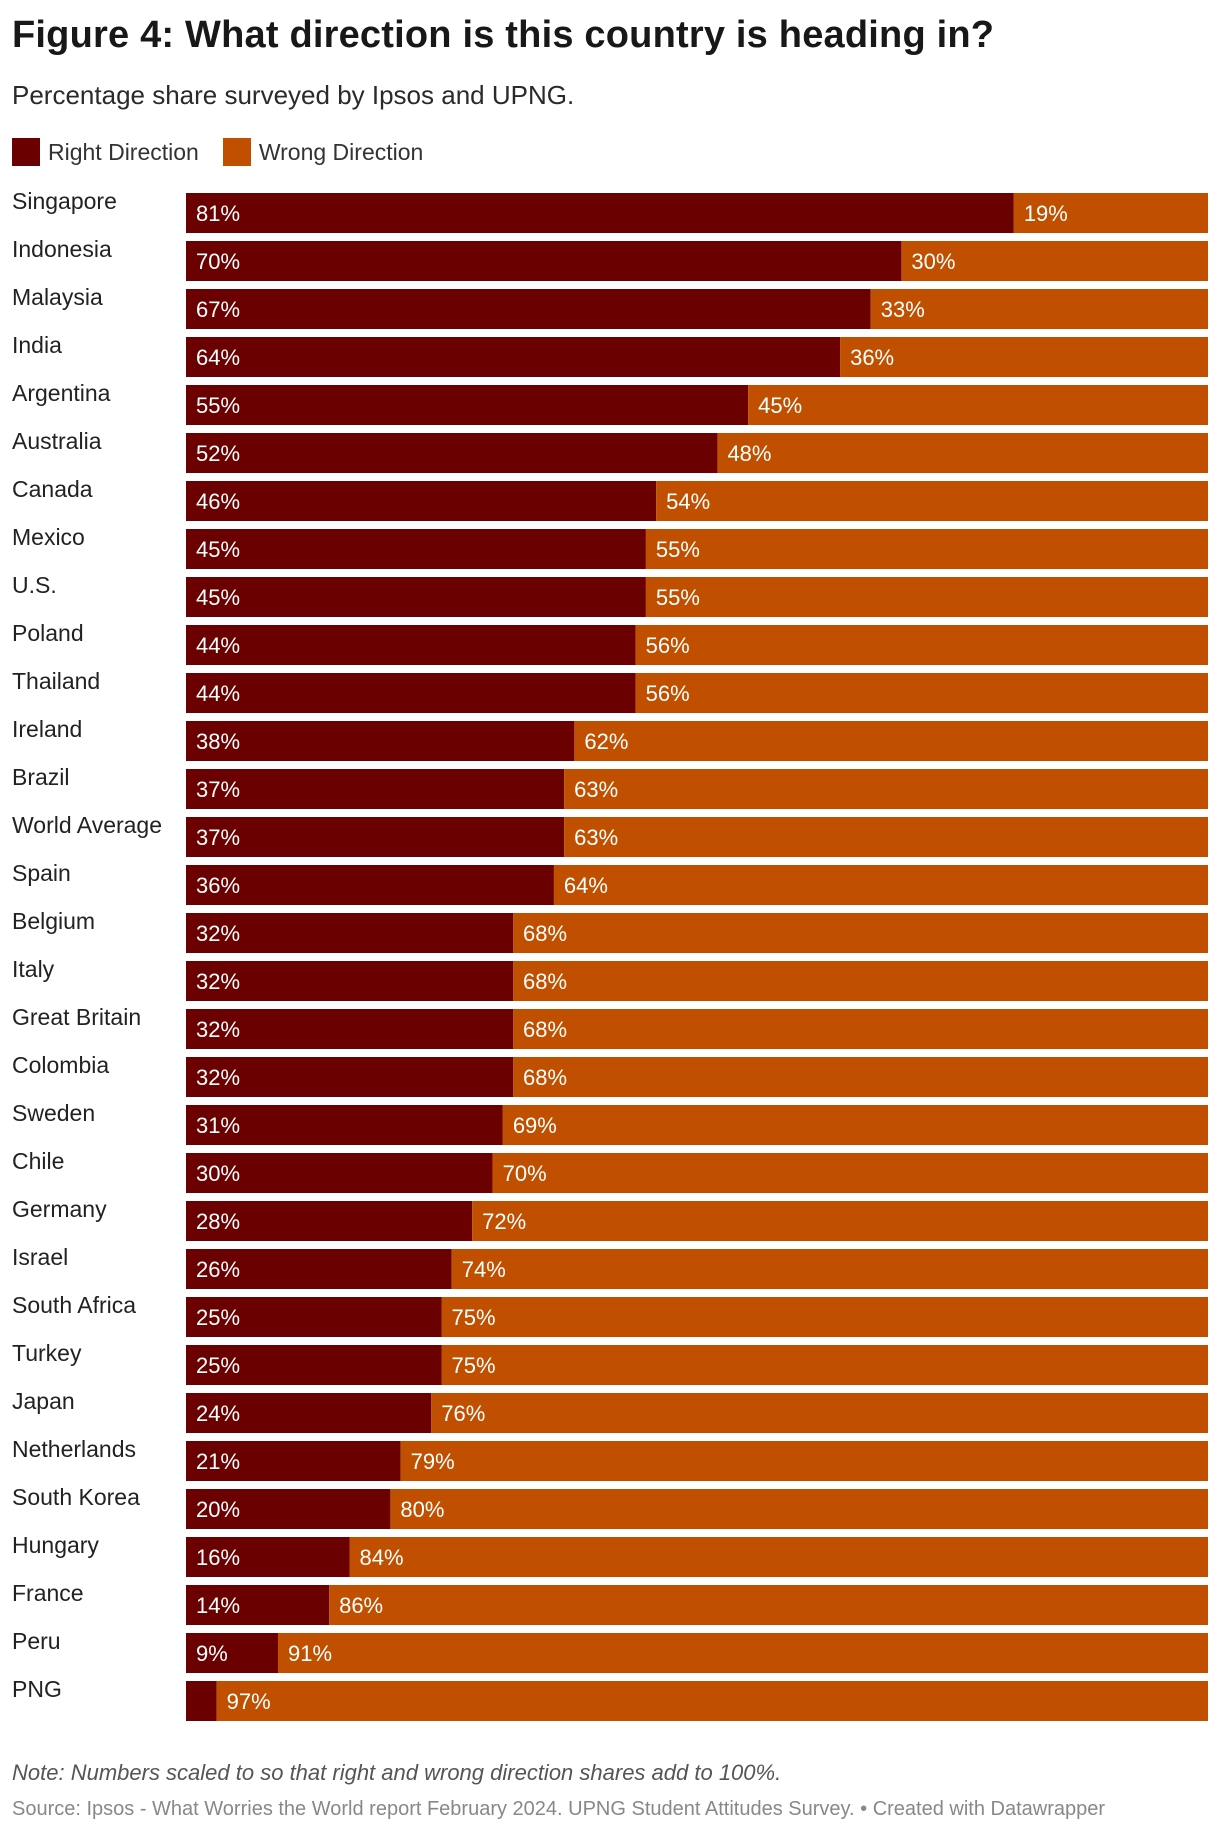 This screenshot has height=1836, width=1220. I want to click on category-label: Japan, so click(43, 1401).